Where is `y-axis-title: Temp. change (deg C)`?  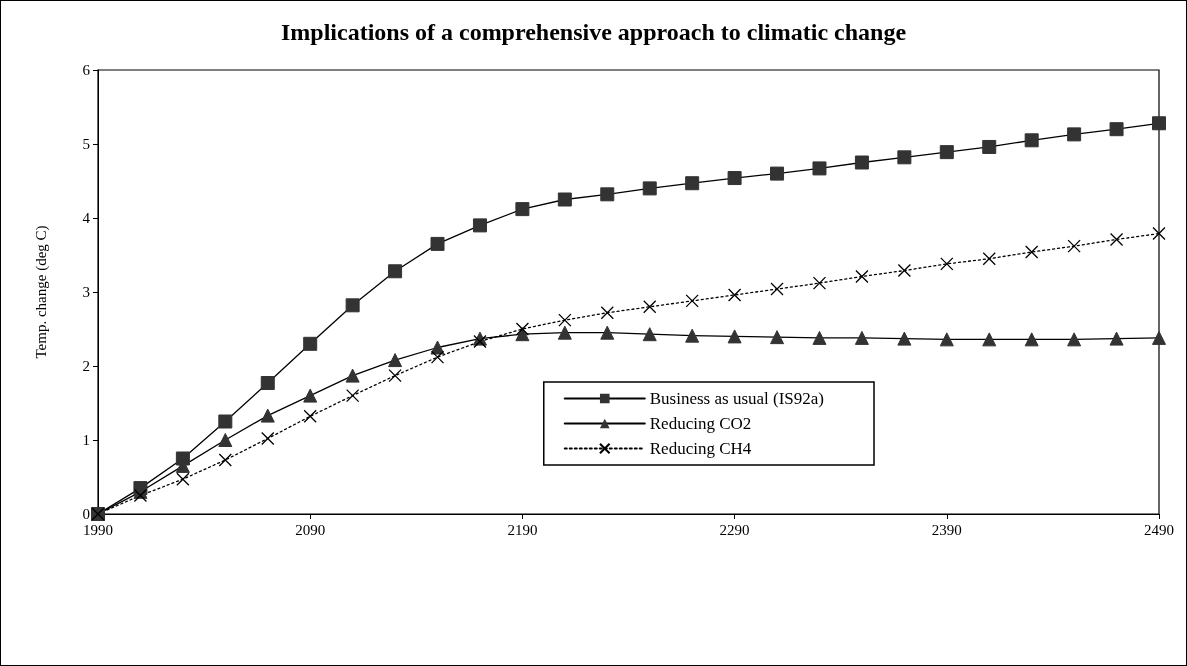
y-axis-title: Temp. change (deg C) is located at coordinates (41, 292).